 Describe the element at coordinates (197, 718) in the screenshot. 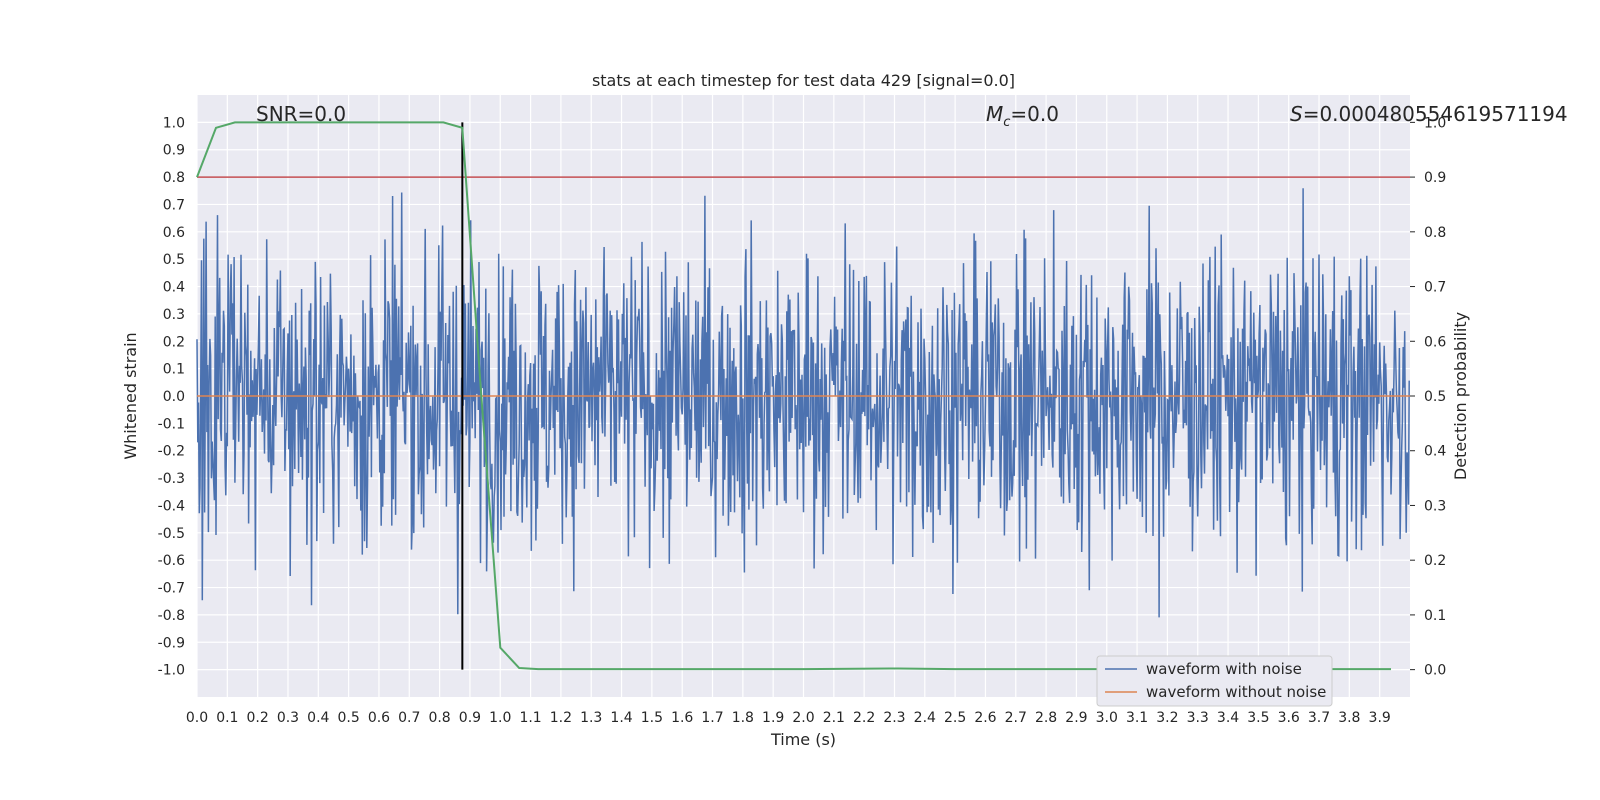

I see `x-tick-label: 0.0` at that location.